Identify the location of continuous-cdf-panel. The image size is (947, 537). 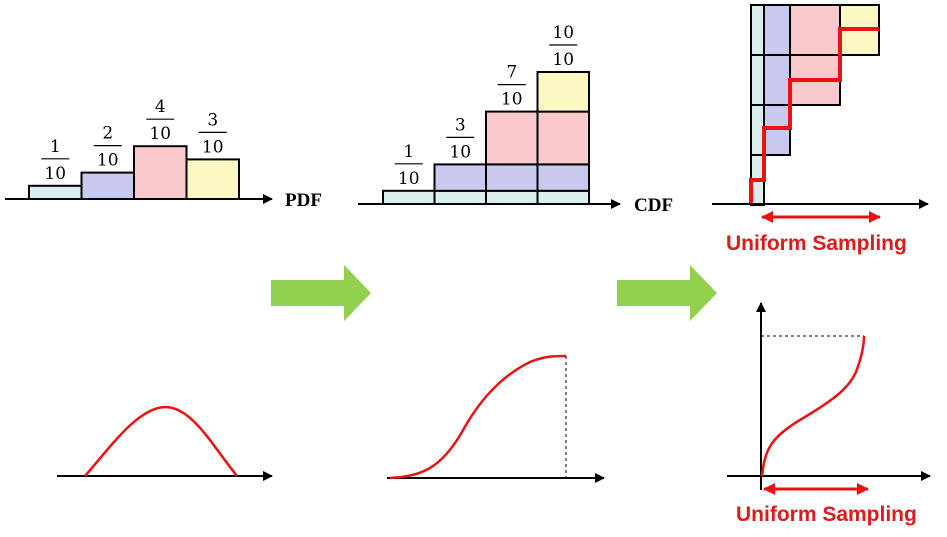
(496, 418).